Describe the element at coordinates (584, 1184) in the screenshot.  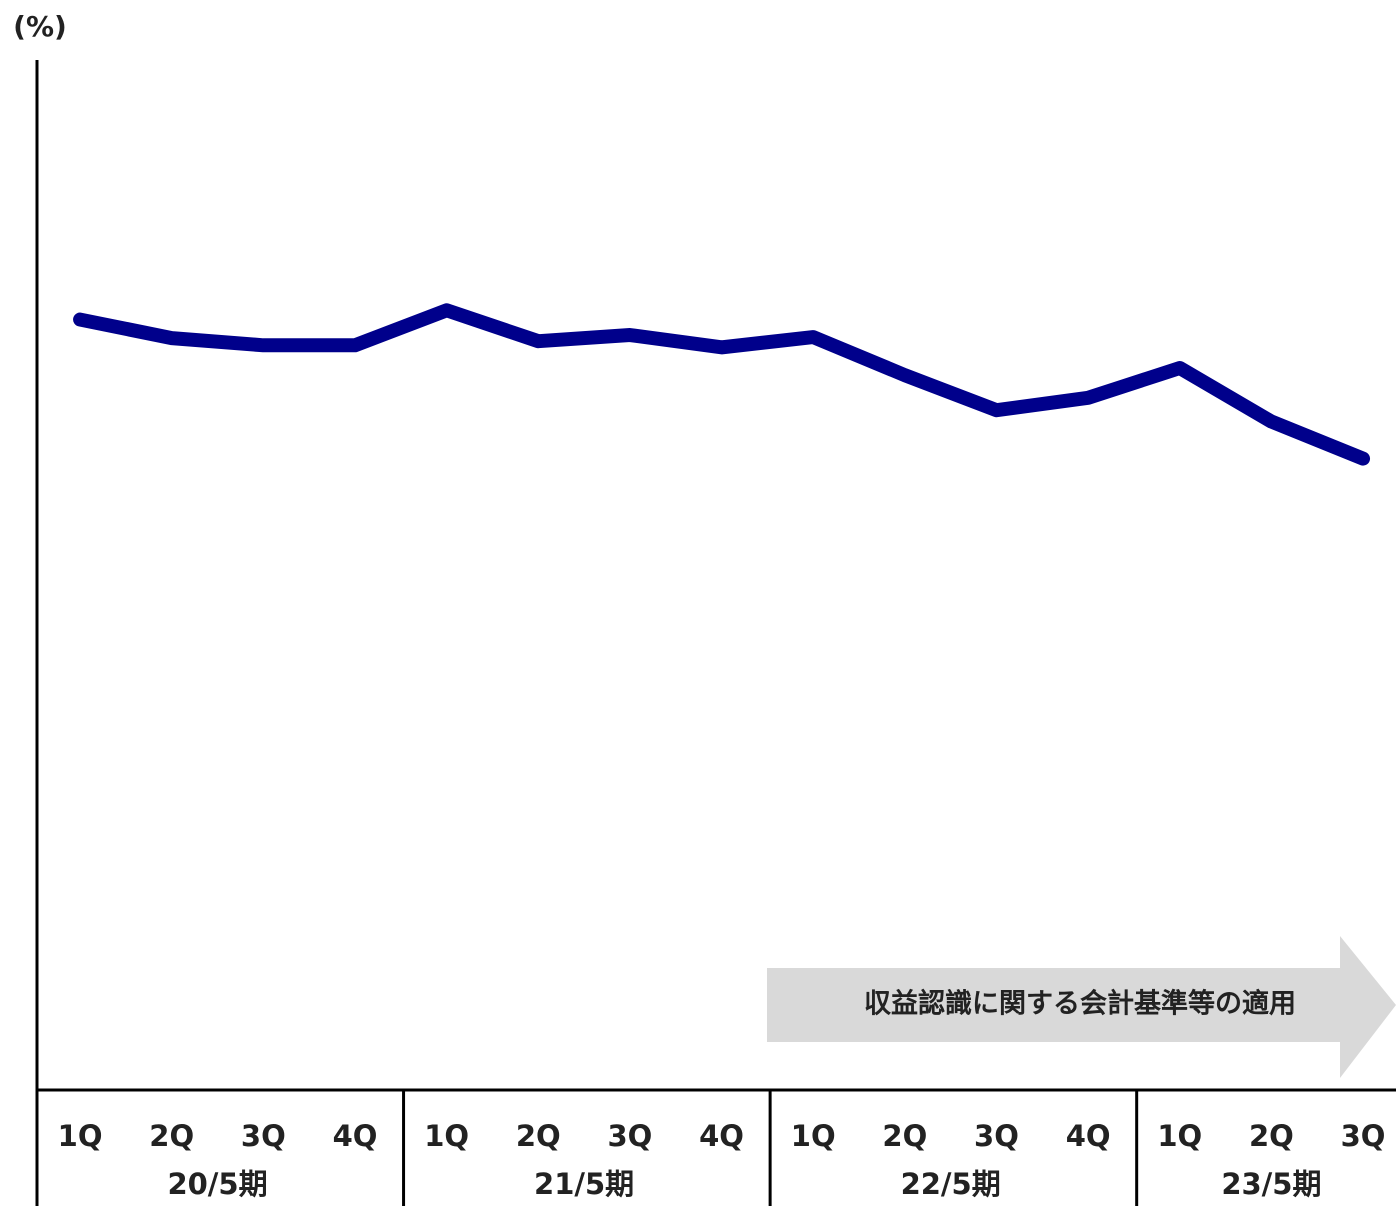
I see `group-label: 21/5期` at that location.